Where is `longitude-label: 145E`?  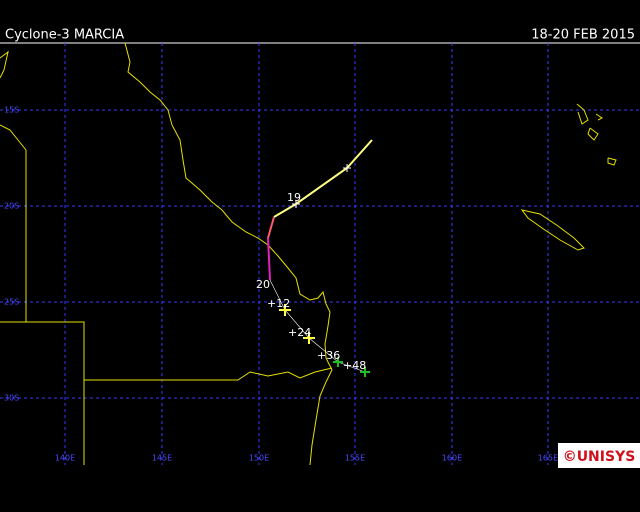 longitude-label: 145E is located at coordinates (162, 458).